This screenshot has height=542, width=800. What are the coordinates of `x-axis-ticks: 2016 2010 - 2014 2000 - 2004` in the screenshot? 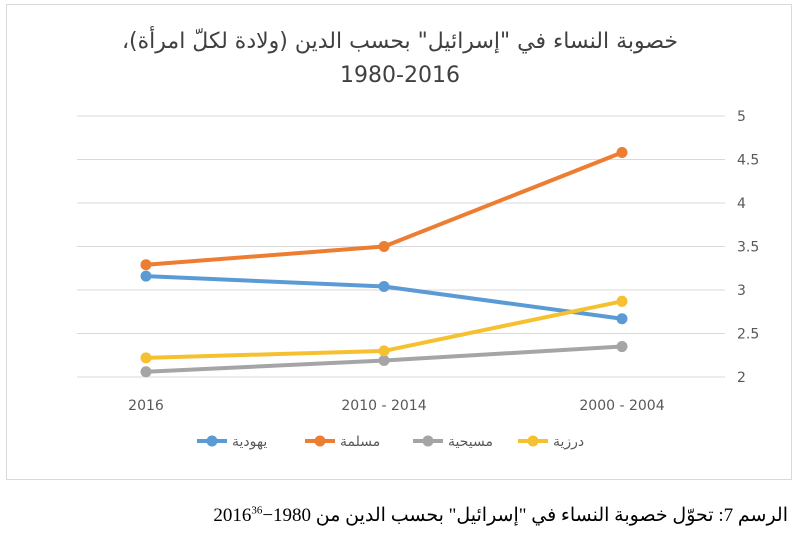 It's located at (396, 406).